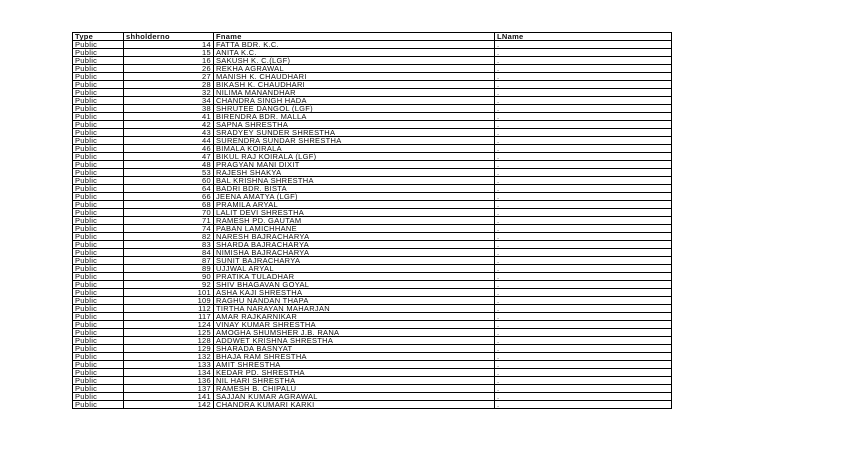 Image resolution: width=866 pixels, height=457 pixels. What do you see at coordinates (372, 404) in the screenshot?
I see `table-row: Public 142 CHANDRA KUMARI KARKI.` at bounding box center [372, 404].